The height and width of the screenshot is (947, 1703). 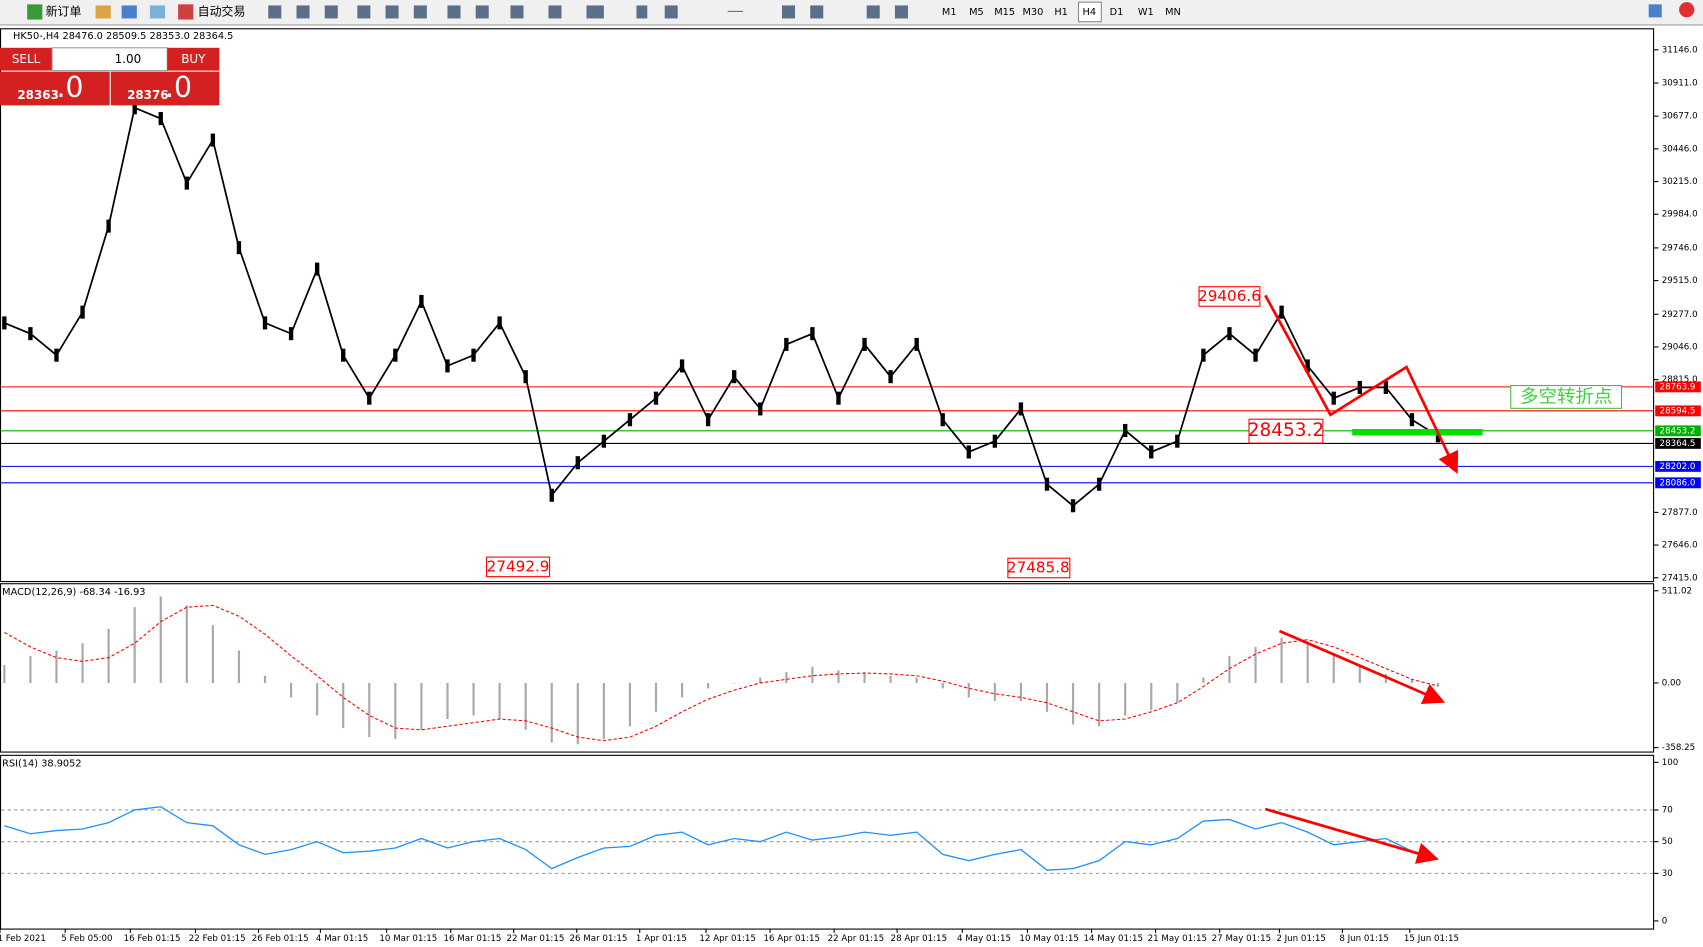 I want to click on timeframe-button: D1, so click(x=1117, y=12).